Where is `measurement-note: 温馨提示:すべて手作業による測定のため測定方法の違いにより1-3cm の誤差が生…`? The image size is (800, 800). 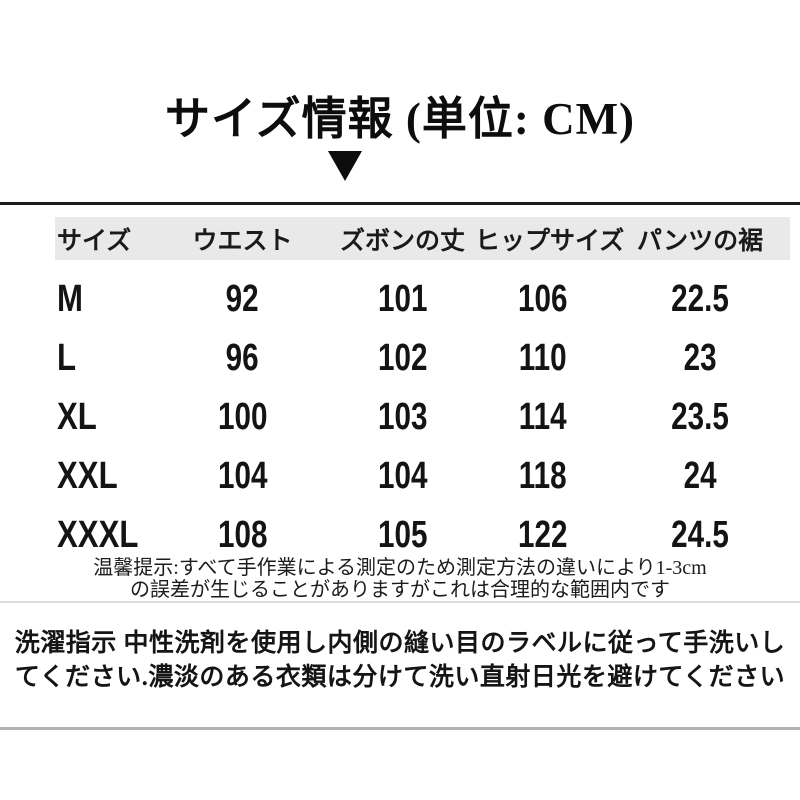 measurement-note: 温馨提示:すべて手作業による測定のため測定方法の違いにより1-3cm の誤差が生… is located at coordinates (400, 579).